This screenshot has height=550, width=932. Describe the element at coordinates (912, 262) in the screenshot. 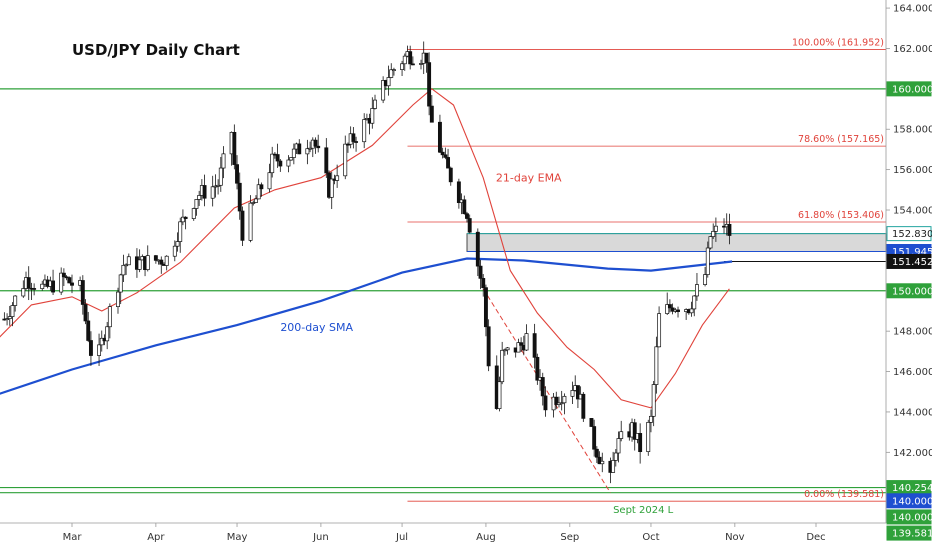

I see `price-tag-label: 151.452` at that location.